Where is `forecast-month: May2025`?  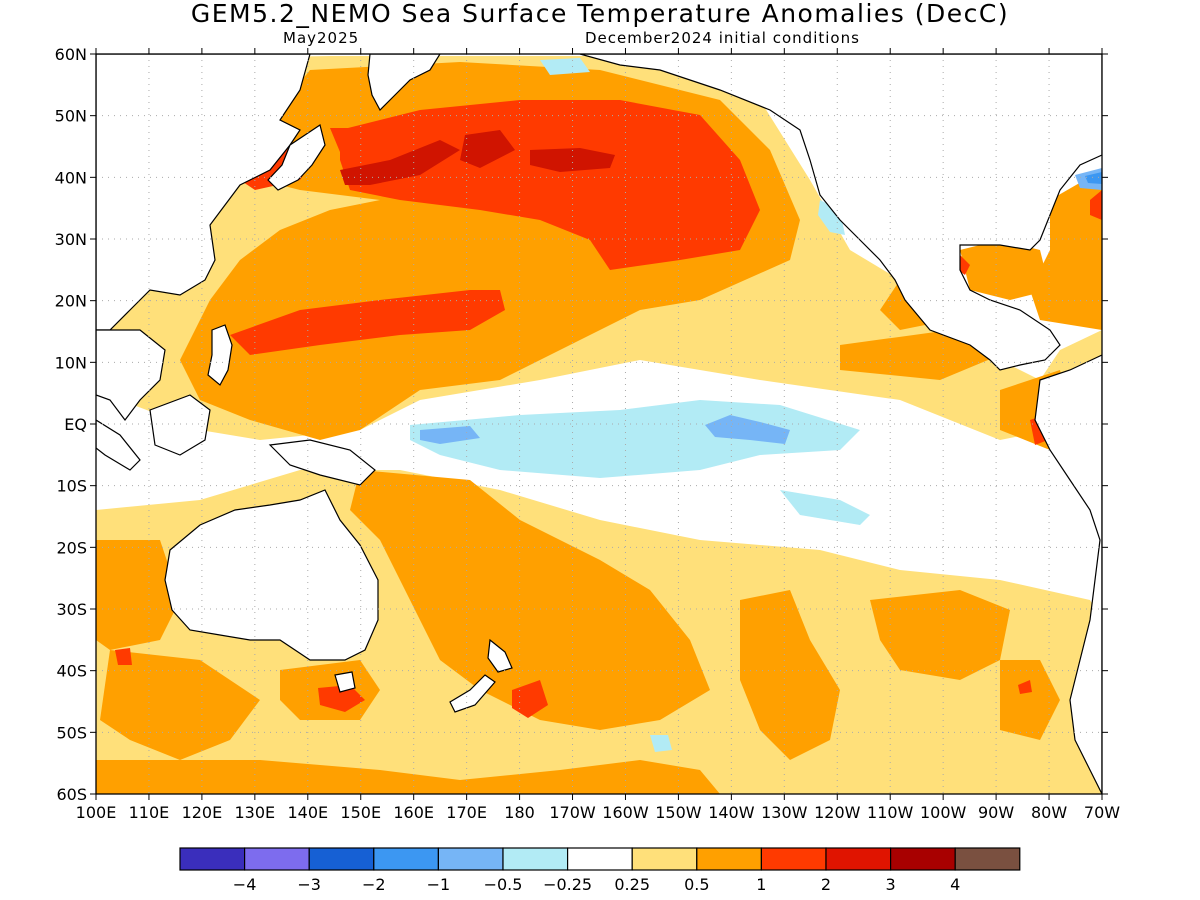
forecast-month: May2025 is located at coordinates (321, 38).